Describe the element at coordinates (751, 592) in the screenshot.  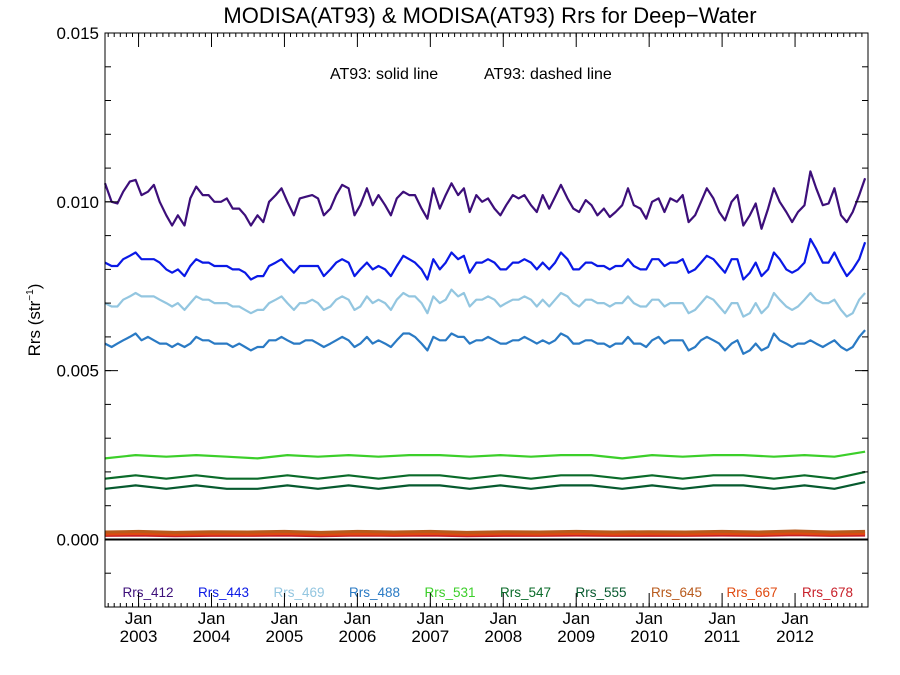
I see `legend-item-rrs-667: Rrs_667` at that location.